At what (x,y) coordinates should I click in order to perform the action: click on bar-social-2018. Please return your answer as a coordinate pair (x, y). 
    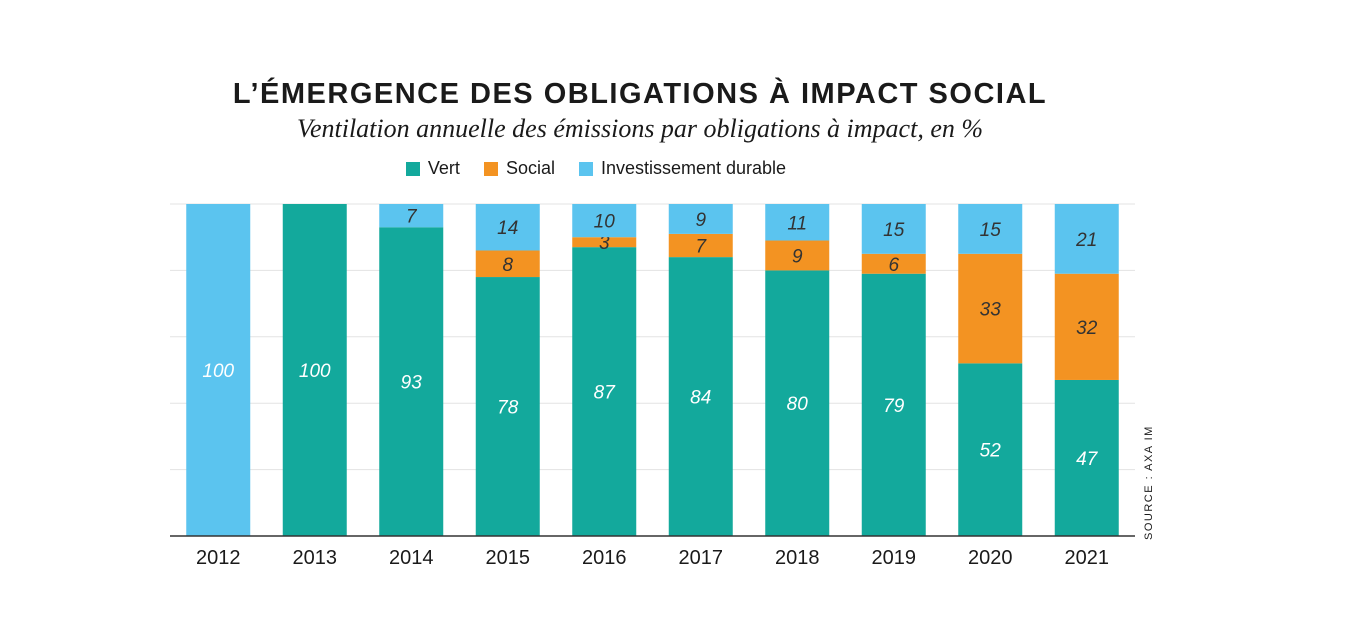
    Looking at the image, I should click on (797, 255).